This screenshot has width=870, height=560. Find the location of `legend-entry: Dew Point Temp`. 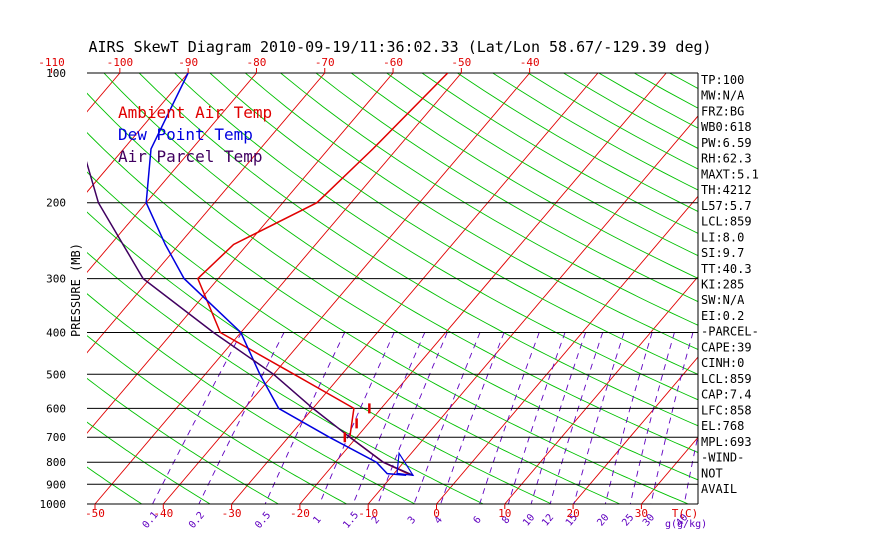

legend-entry: Dew Point Temp is located at coordinates (185, 134).